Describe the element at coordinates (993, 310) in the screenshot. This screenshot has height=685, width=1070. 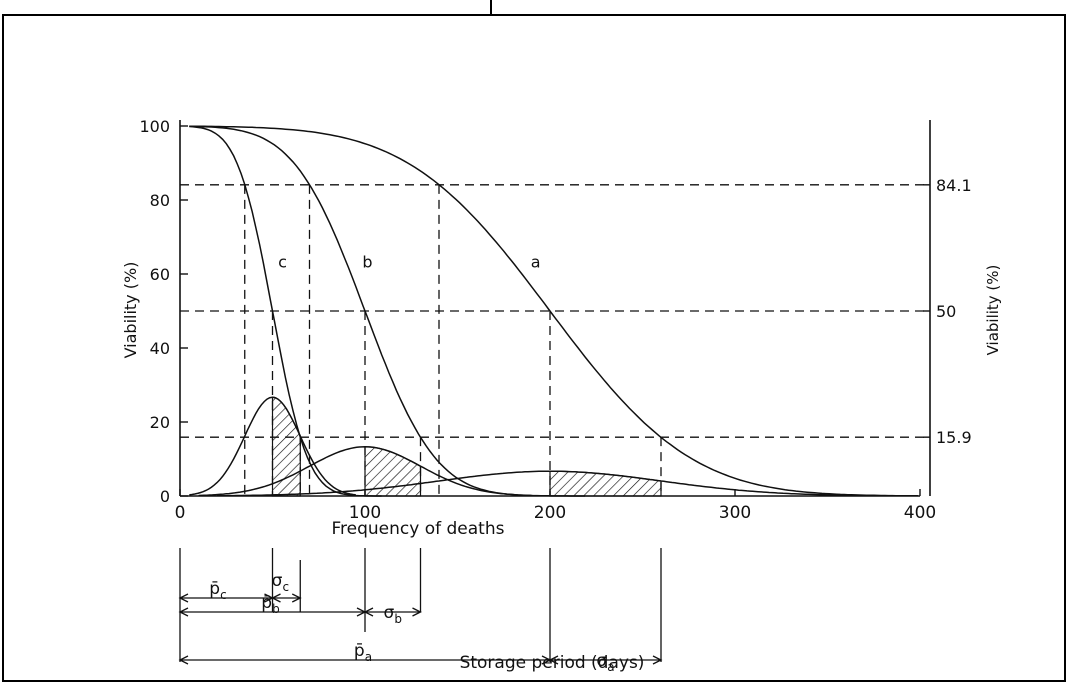
I see `y-axis-label-right: Viability (%)` at that location.